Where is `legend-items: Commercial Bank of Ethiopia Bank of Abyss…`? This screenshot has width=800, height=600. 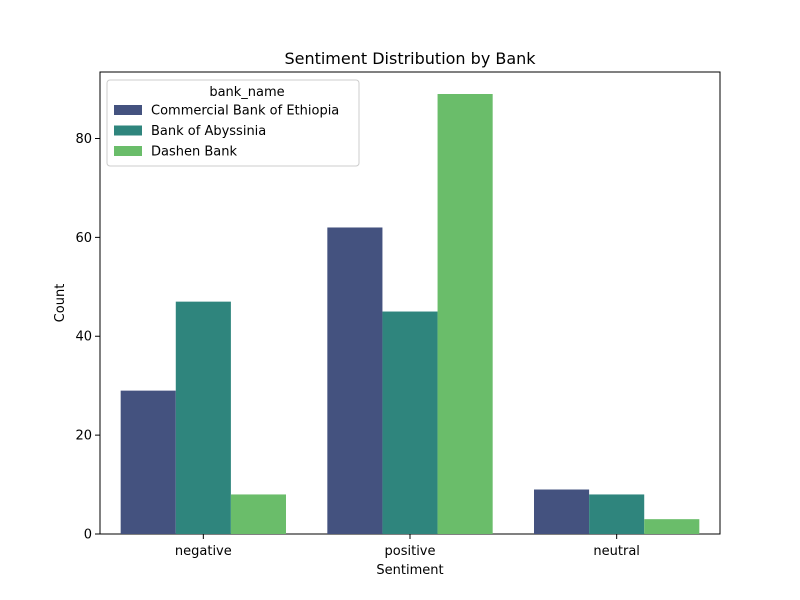 legend-items: Commercial Bank of Ethiopia Bank of Abyss… is located at coordinates (226, 132).